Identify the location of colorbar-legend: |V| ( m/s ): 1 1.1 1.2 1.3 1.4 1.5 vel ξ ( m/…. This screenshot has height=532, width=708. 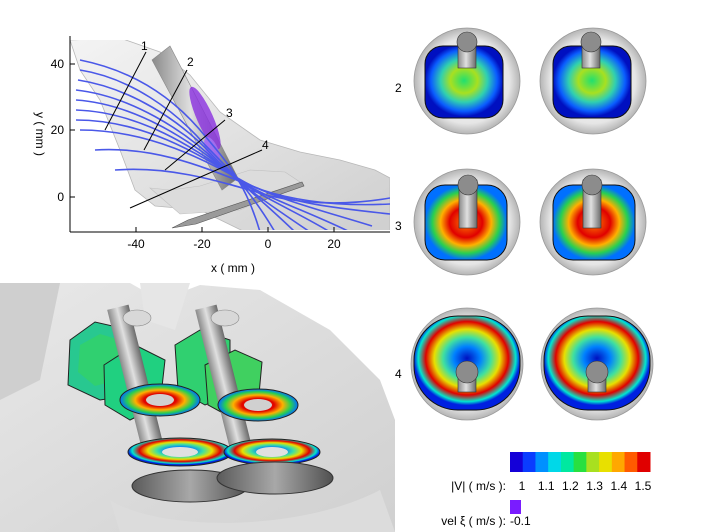
(546, 490).